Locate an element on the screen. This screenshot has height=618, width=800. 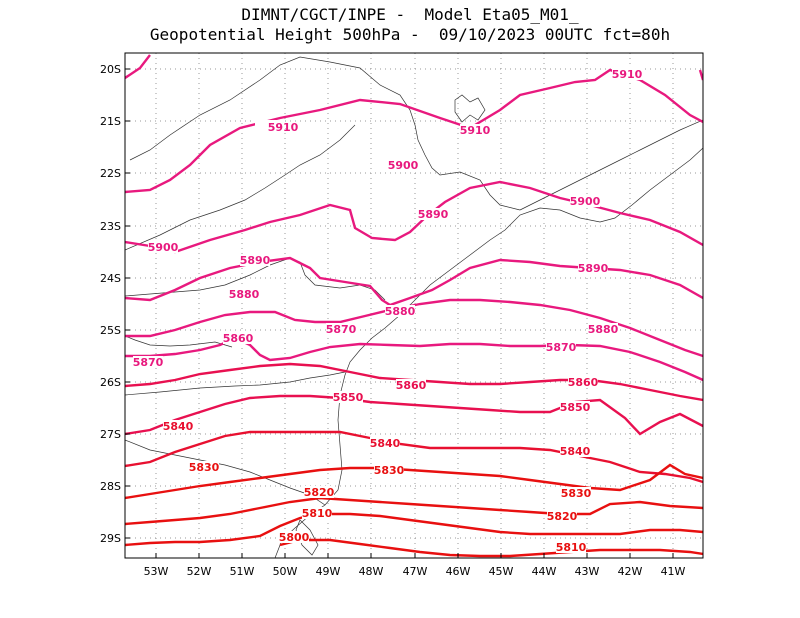
lat-label: 23S is located at coordinates (110, 226).